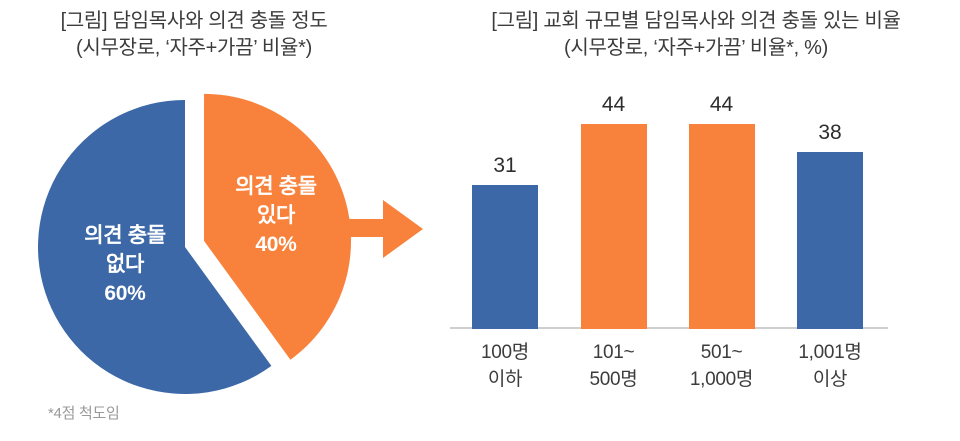  Describe the element at coordinates (830, 379) in the screenshot. I see `bar-category-line: 이상` at that location.